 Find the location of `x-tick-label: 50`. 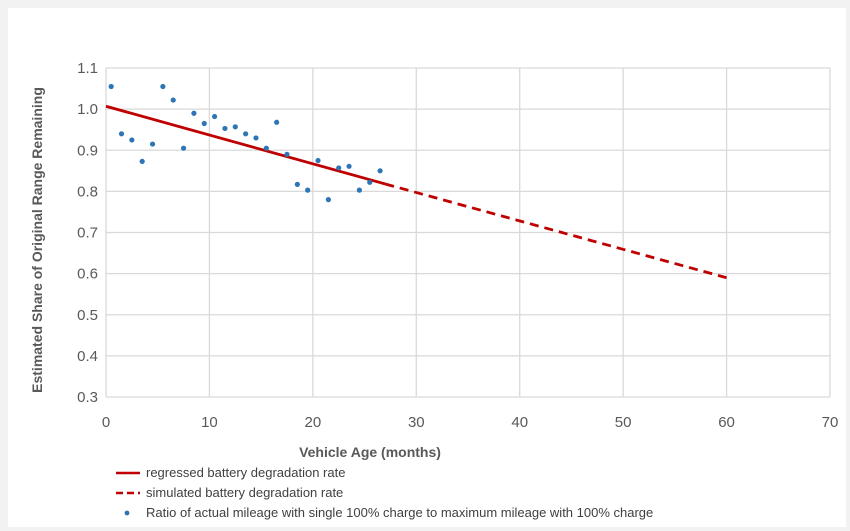

x-tick-label: 50 is located at coordinates (623, 422).